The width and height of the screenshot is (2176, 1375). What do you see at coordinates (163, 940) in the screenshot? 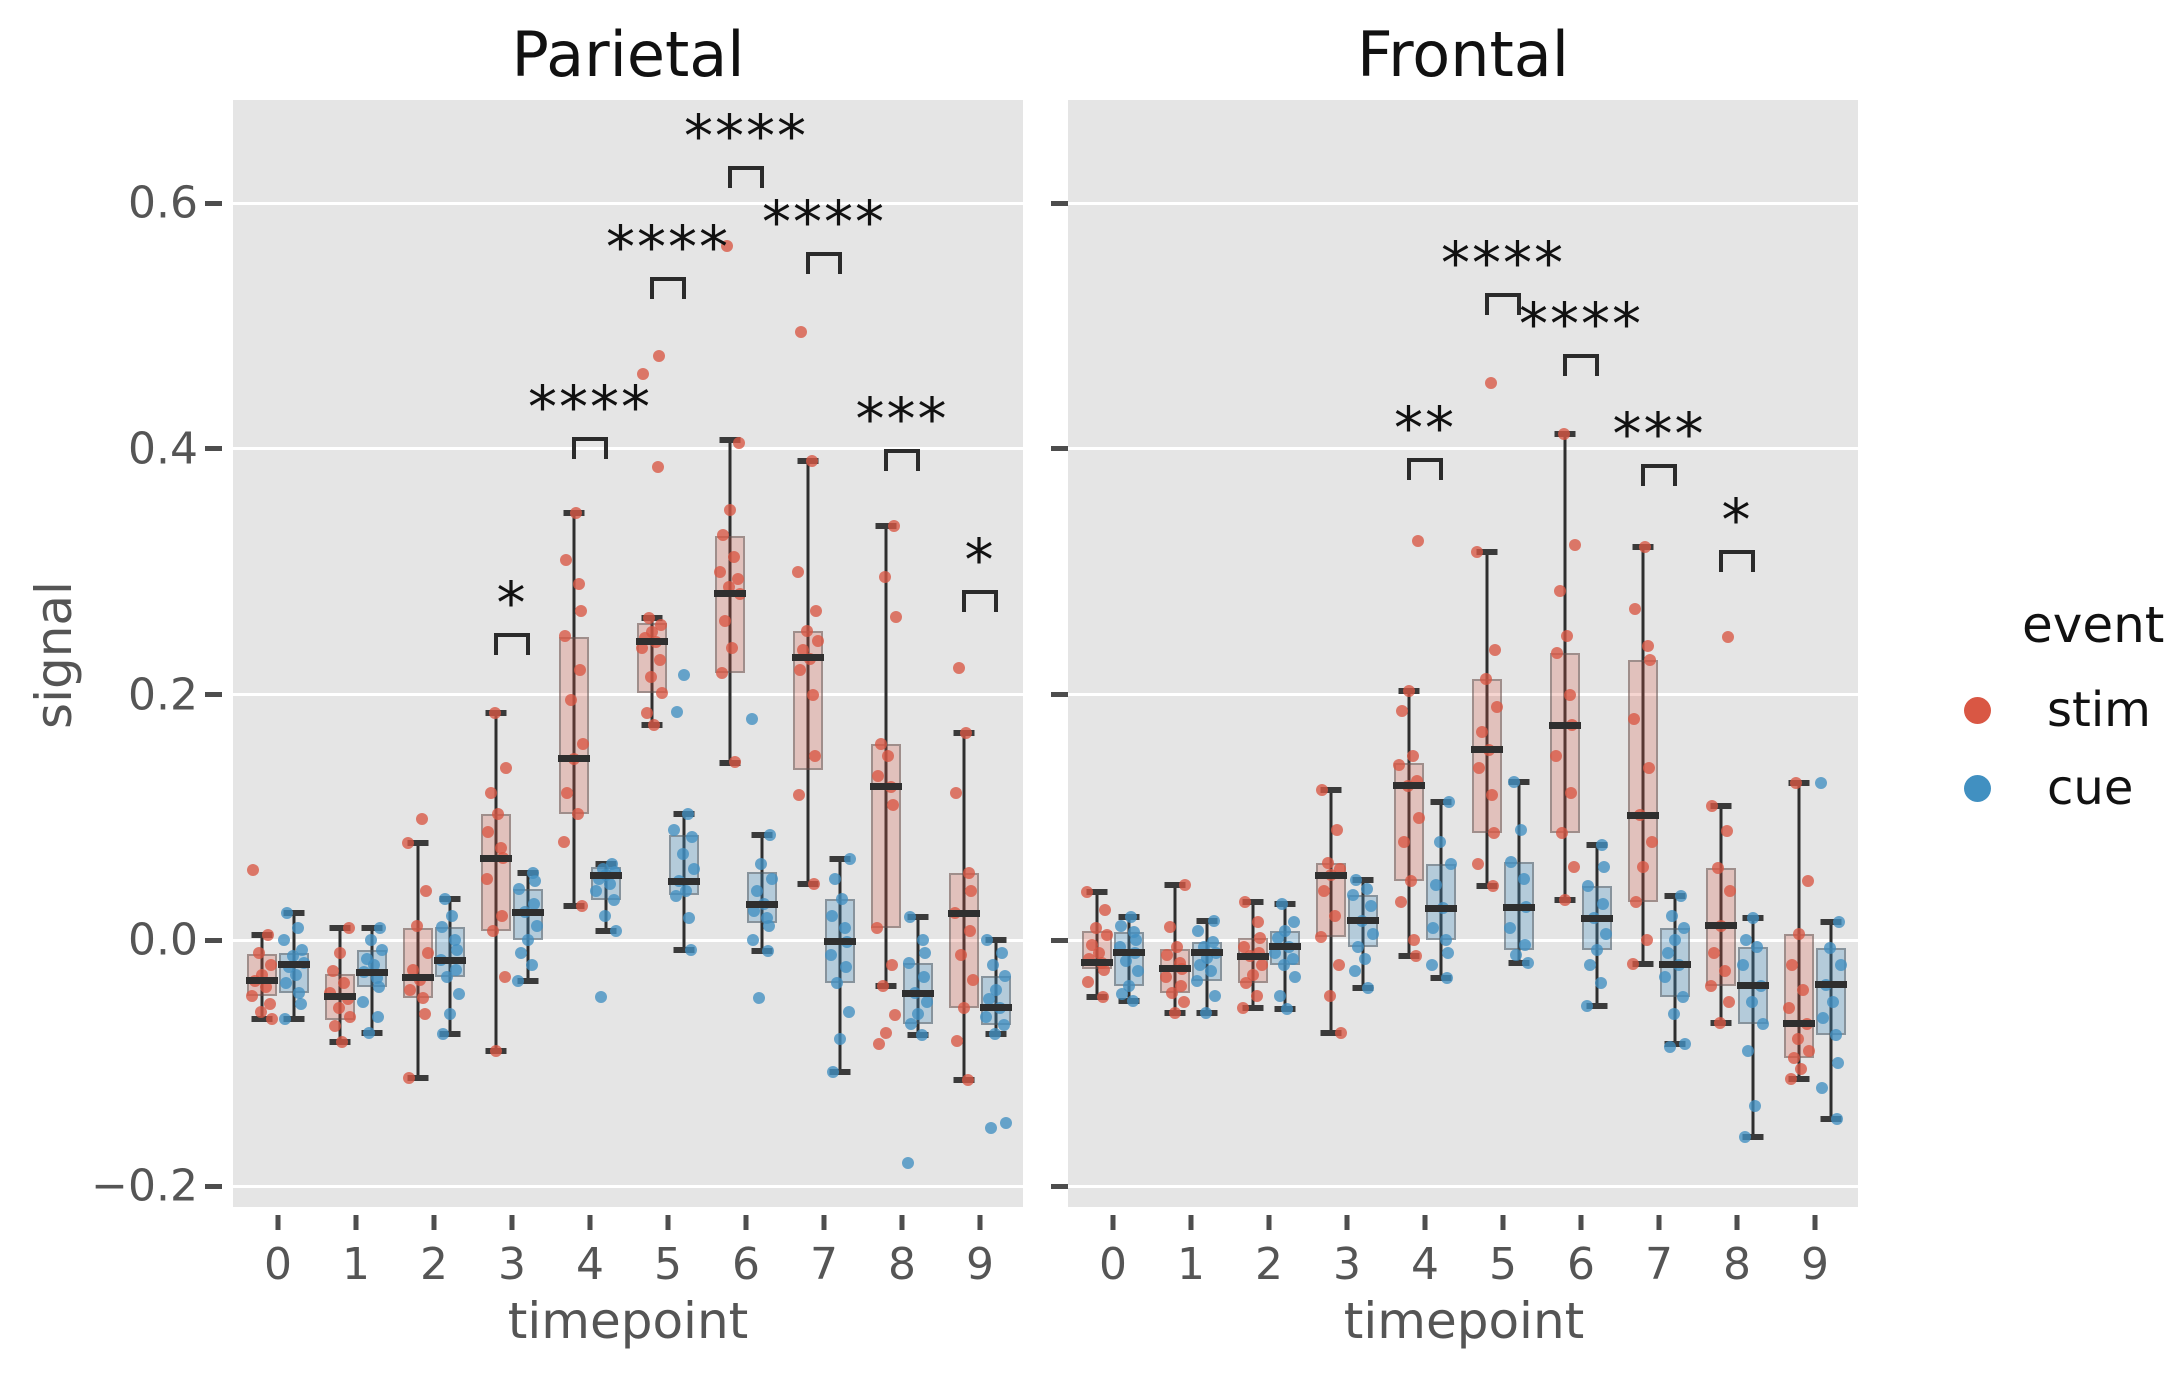
I see `y-tick-label: 0.0` at bounding box center [163, 940].